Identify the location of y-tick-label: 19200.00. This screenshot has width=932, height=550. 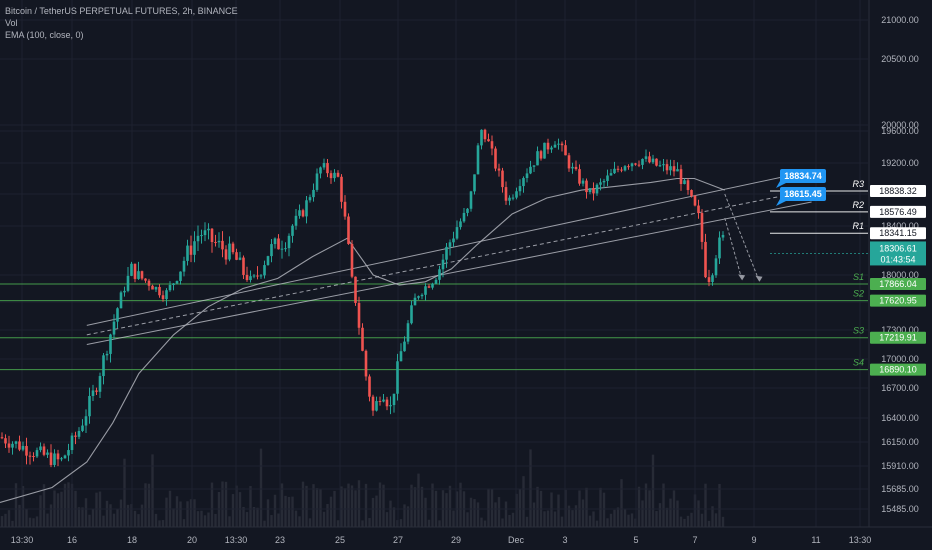
(900, 163).